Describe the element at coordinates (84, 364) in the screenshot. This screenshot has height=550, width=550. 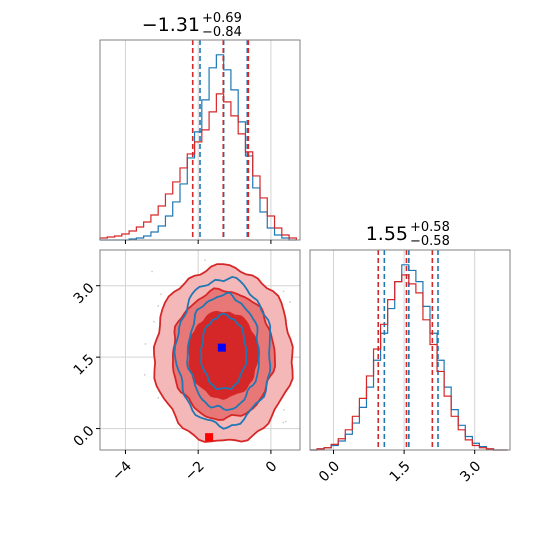
I see `joint-ytick-label-1: 1.5` at that location.